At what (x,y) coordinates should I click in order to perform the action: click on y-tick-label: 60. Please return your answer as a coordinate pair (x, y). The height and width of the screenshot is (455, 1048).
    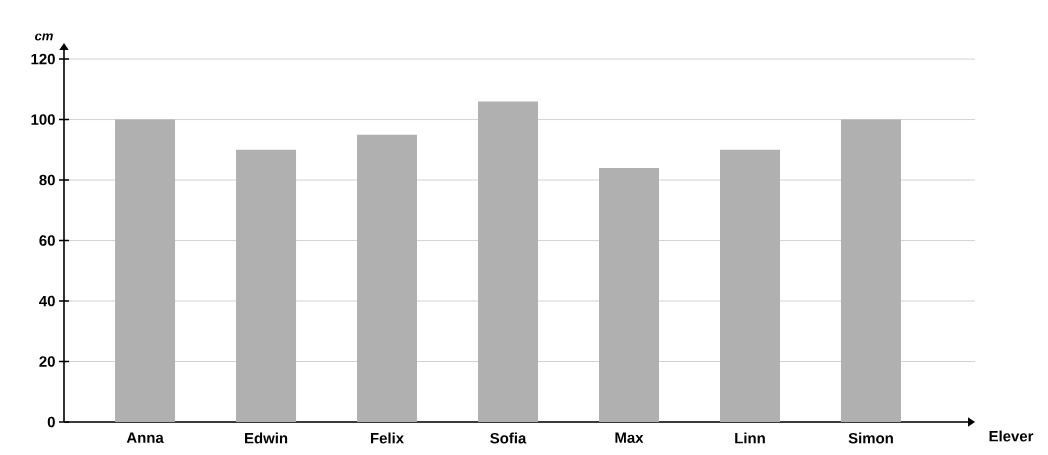
    Looking at the image, I should click on (47, 240).